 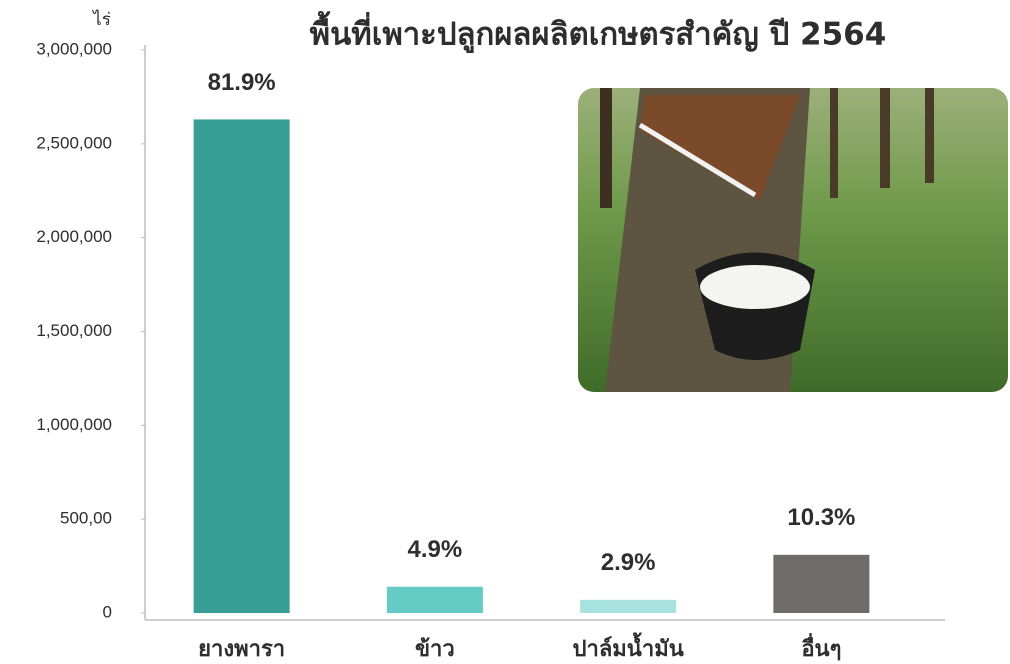 What do you see at coordinates (74, 48) in the screenshot?
I see `y-tick-label: 3,000,000` at bounding box center [74, 48].